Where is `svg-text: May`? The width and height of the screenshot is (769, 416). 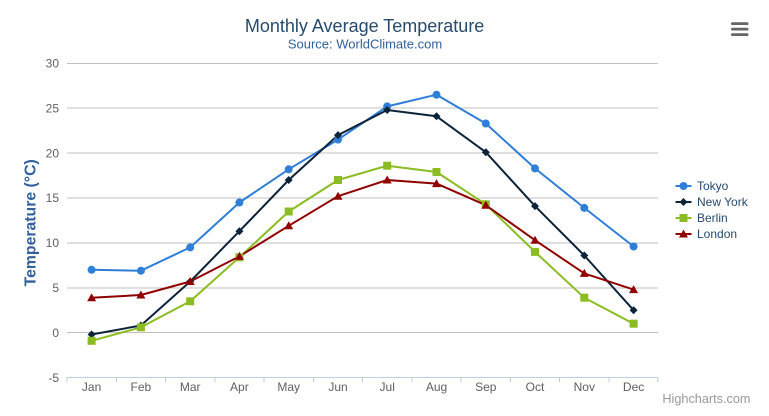 svg-text: May is located at coordinates (288, 387).